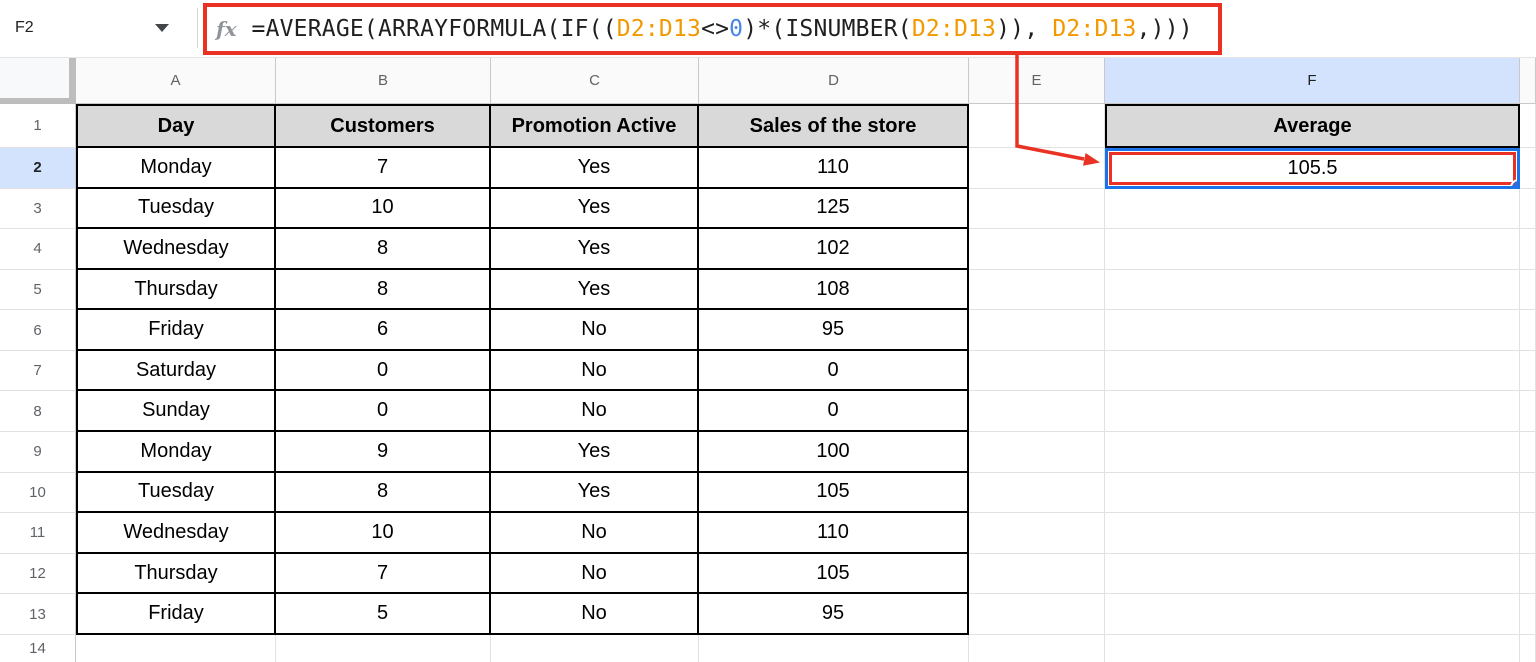 The width and height of the screenshot is (1536, 662). What do you see at coordinates (383, 614) in the screenshot?
I see `cell: 5` at bounding box center [383, 614].